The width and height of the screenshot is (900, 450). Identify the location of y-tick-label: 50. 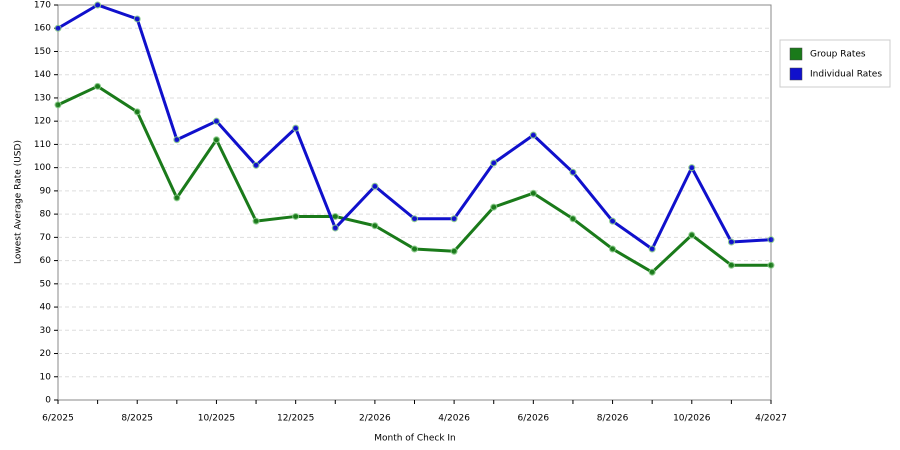
(46, 284).